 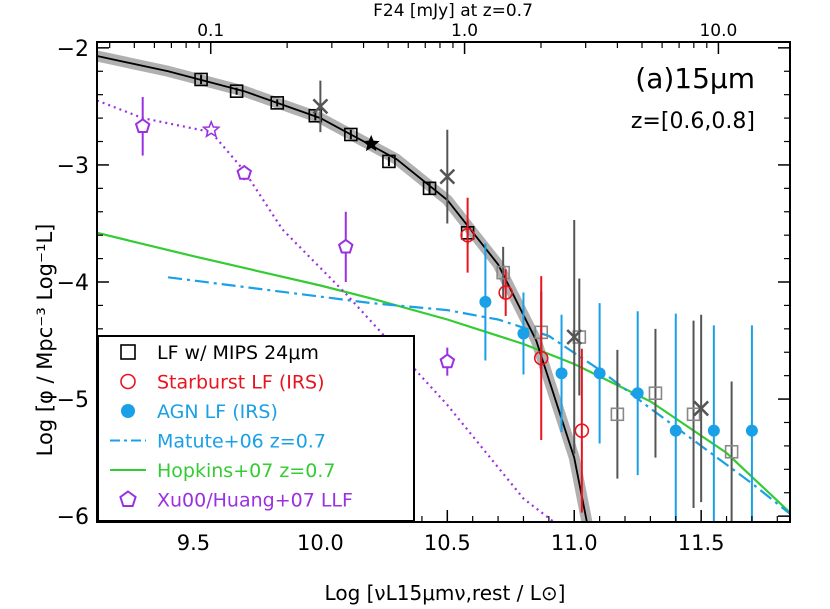 What do you see at coordinates (574, 543) in the screenshot?
I see `x-tick-label: 11.0` at bounding box center [574, 543].